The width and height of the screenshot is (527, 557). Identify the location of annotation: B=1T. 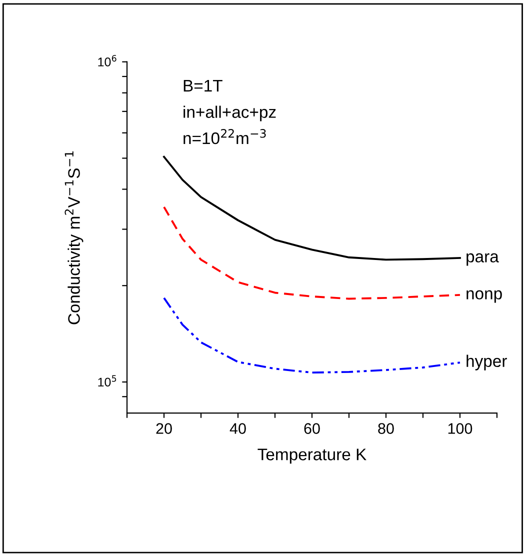
(203, 86).